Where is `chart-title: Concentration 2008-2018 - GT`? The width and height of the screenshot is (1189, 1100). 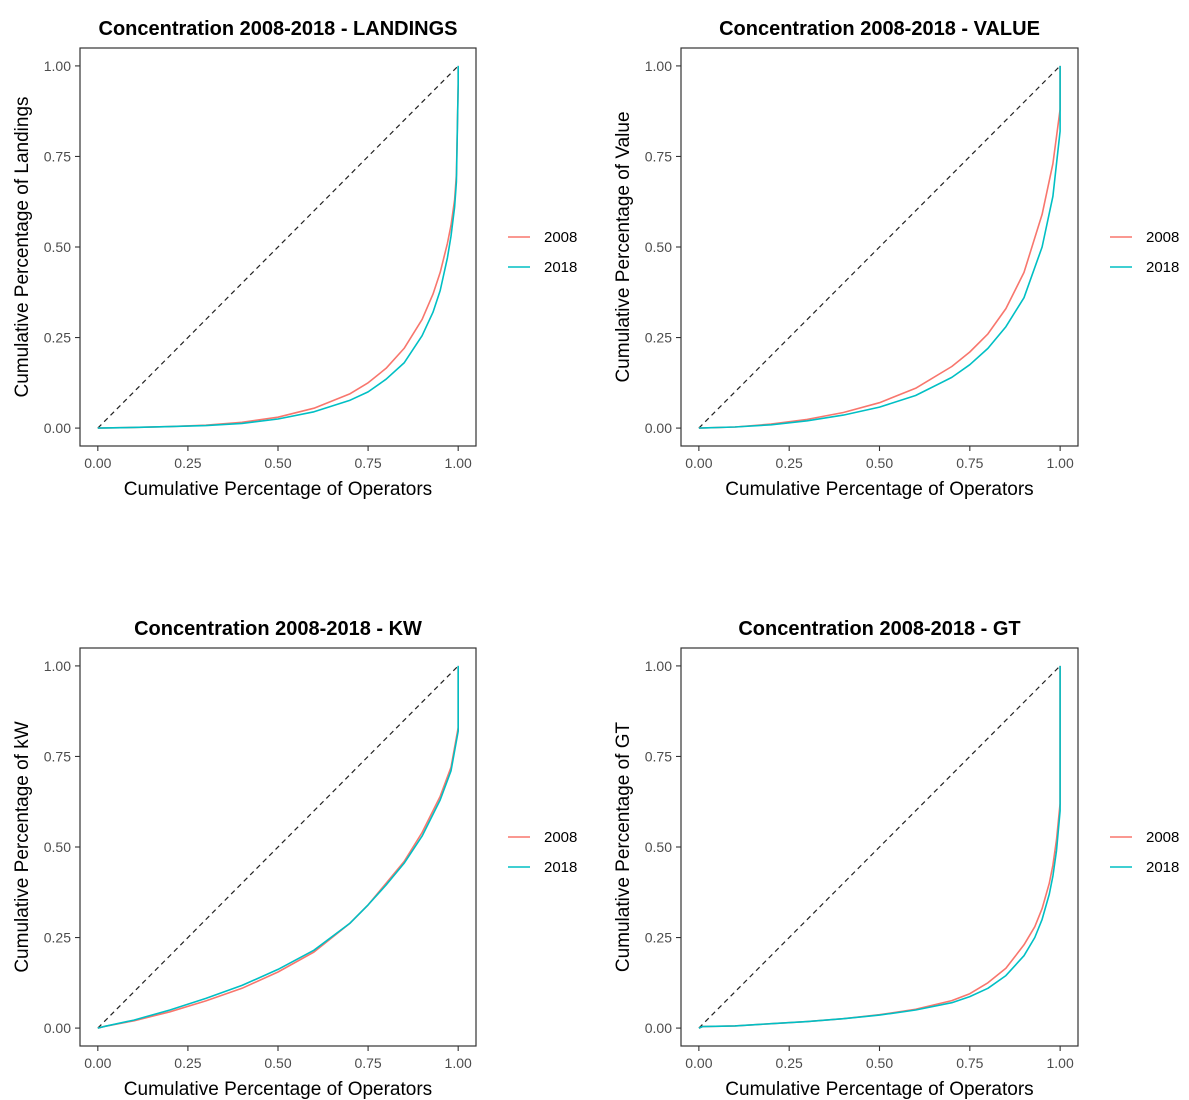
chart-title: Concentration 2008-2018 - GT is located at coordinates (879, 629).